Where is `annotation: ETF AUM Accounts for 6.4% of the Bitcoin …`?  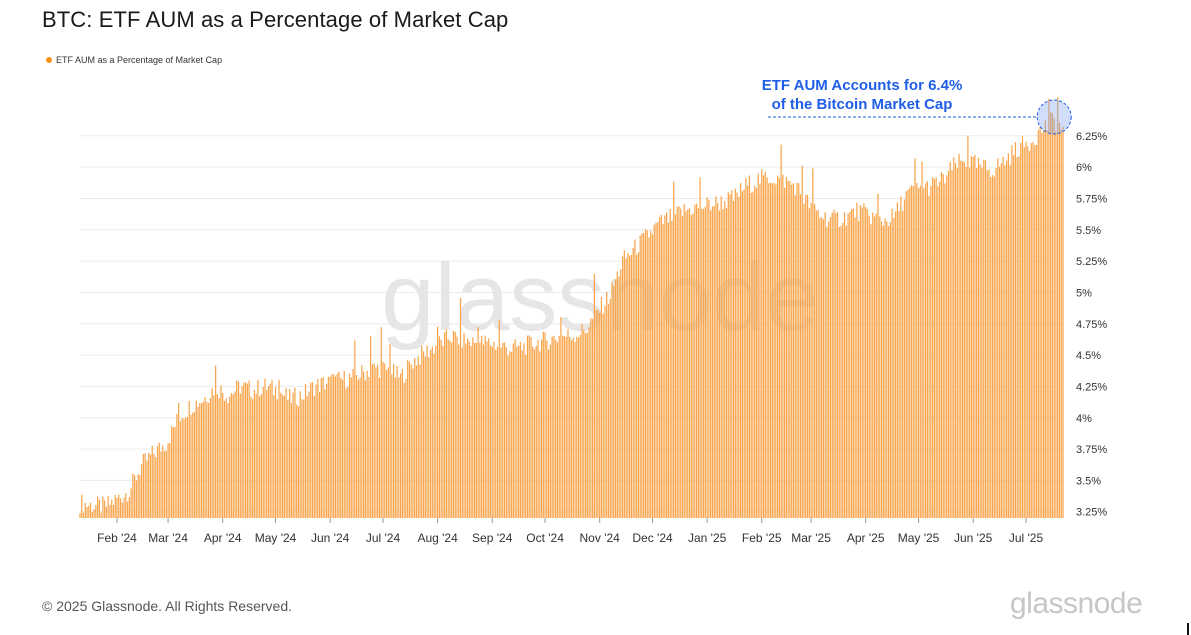 annotation: ETF AUM Accounts for 6.4% of the Bitcoin … is located at coordinates (917, 106).